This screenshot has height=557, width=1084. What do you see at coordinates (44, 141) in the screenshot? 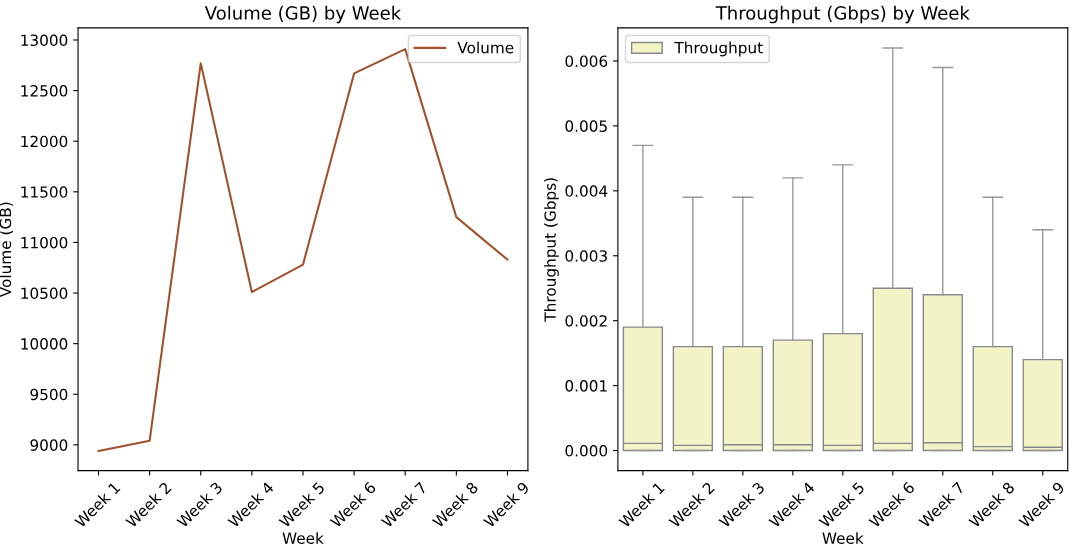
I see `y-tick-label: 12000` at bounding box center [44, 141].